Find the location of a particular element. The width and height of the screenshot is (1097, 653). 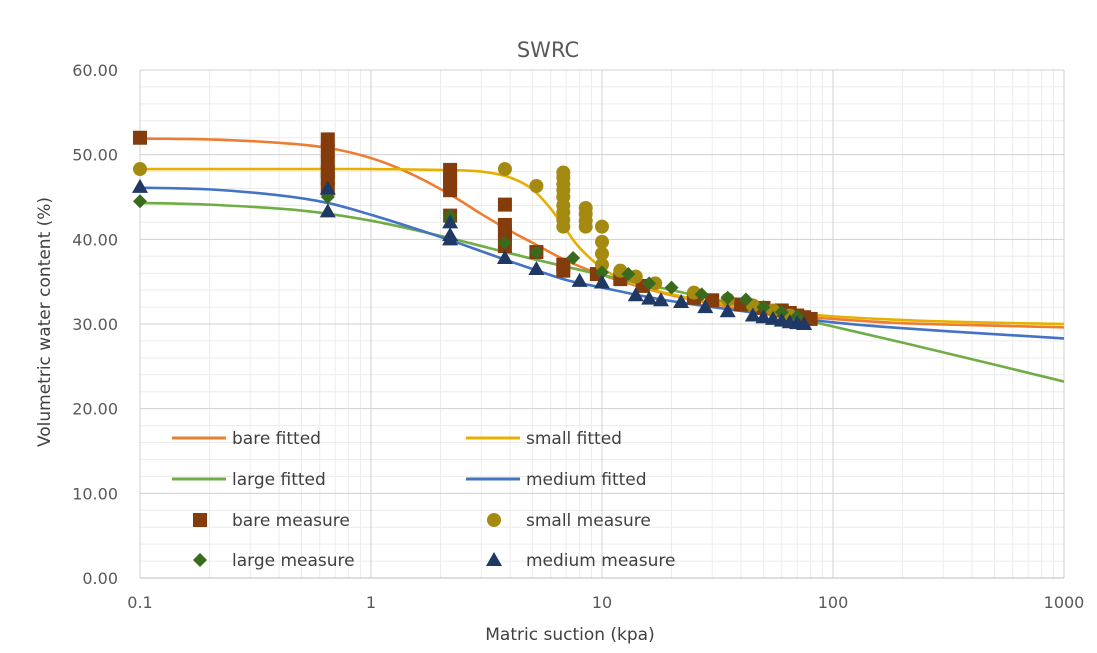

x-tick-label: 0.1 is located at coordinates (139, 602).